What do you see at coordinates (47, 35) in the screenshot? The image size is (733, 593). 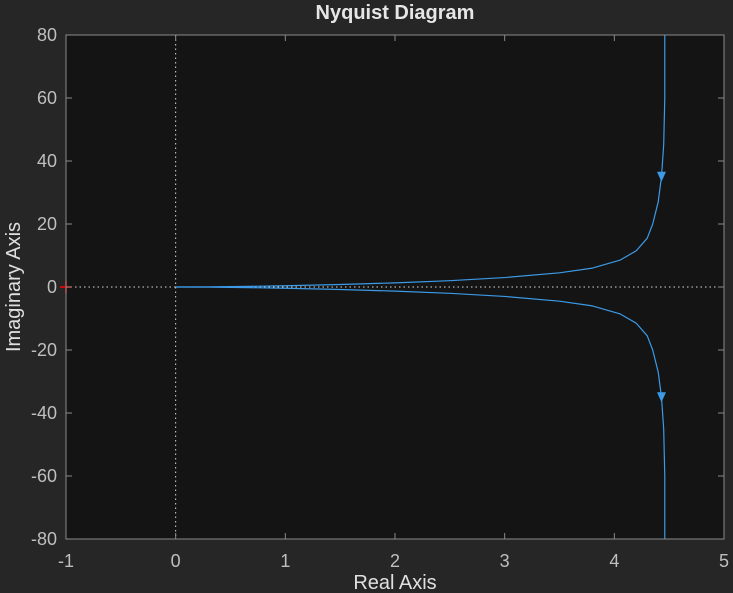 I see `y-tick-label: 80` at bounding box center [47, 35].